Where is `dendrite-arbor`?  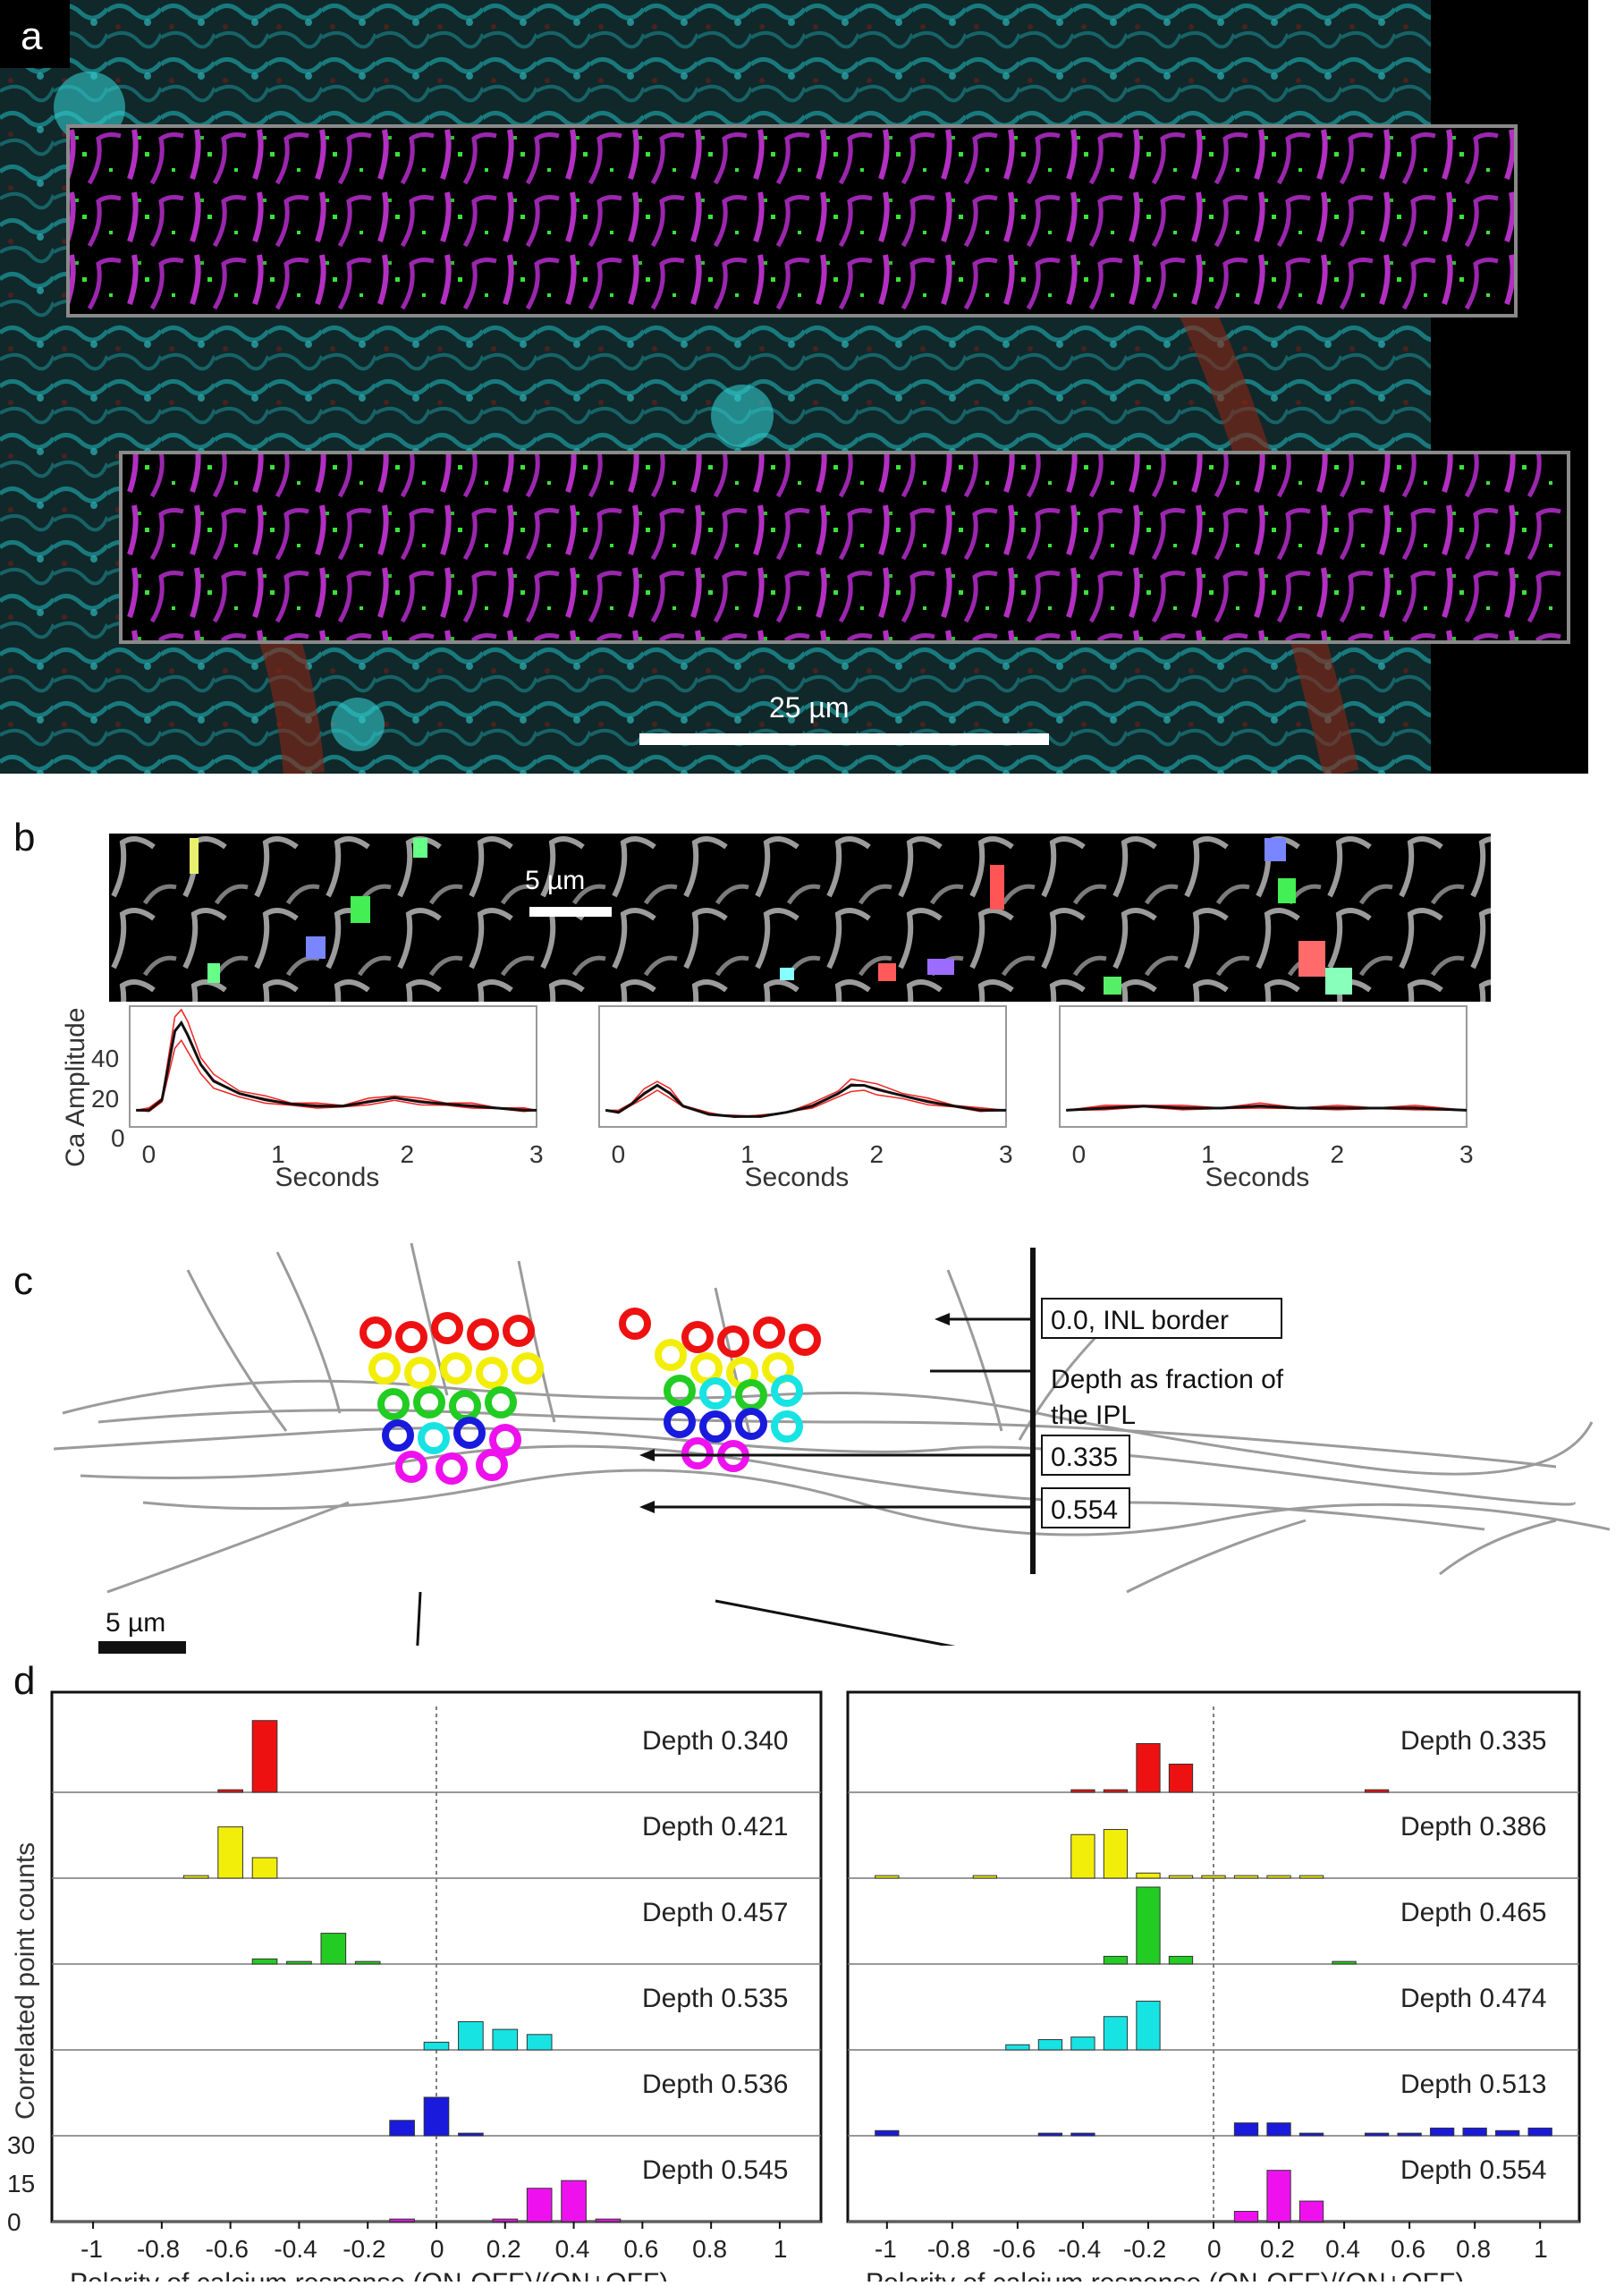 dendrite-arbor is located at coordinates (832, 1418).